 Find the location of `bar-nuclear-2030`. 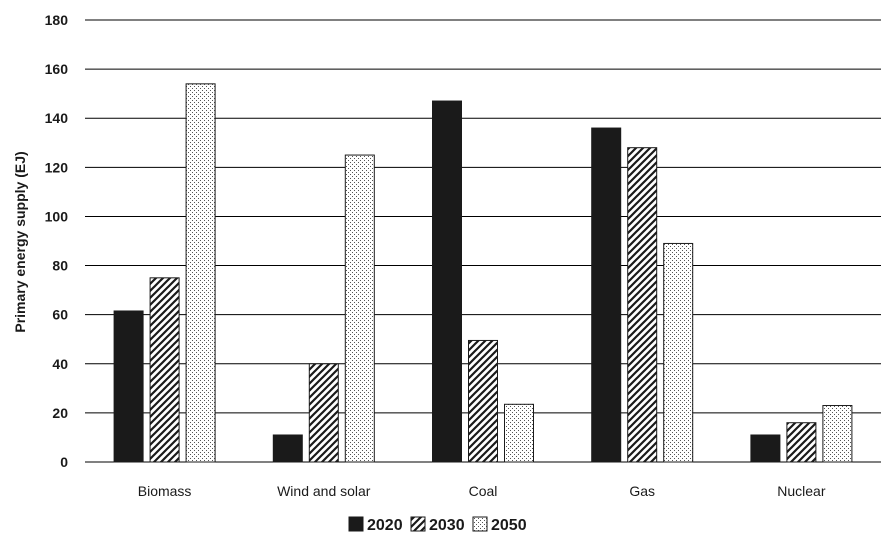

bar-nuclear-2030 is located at coordinates (801, 442).